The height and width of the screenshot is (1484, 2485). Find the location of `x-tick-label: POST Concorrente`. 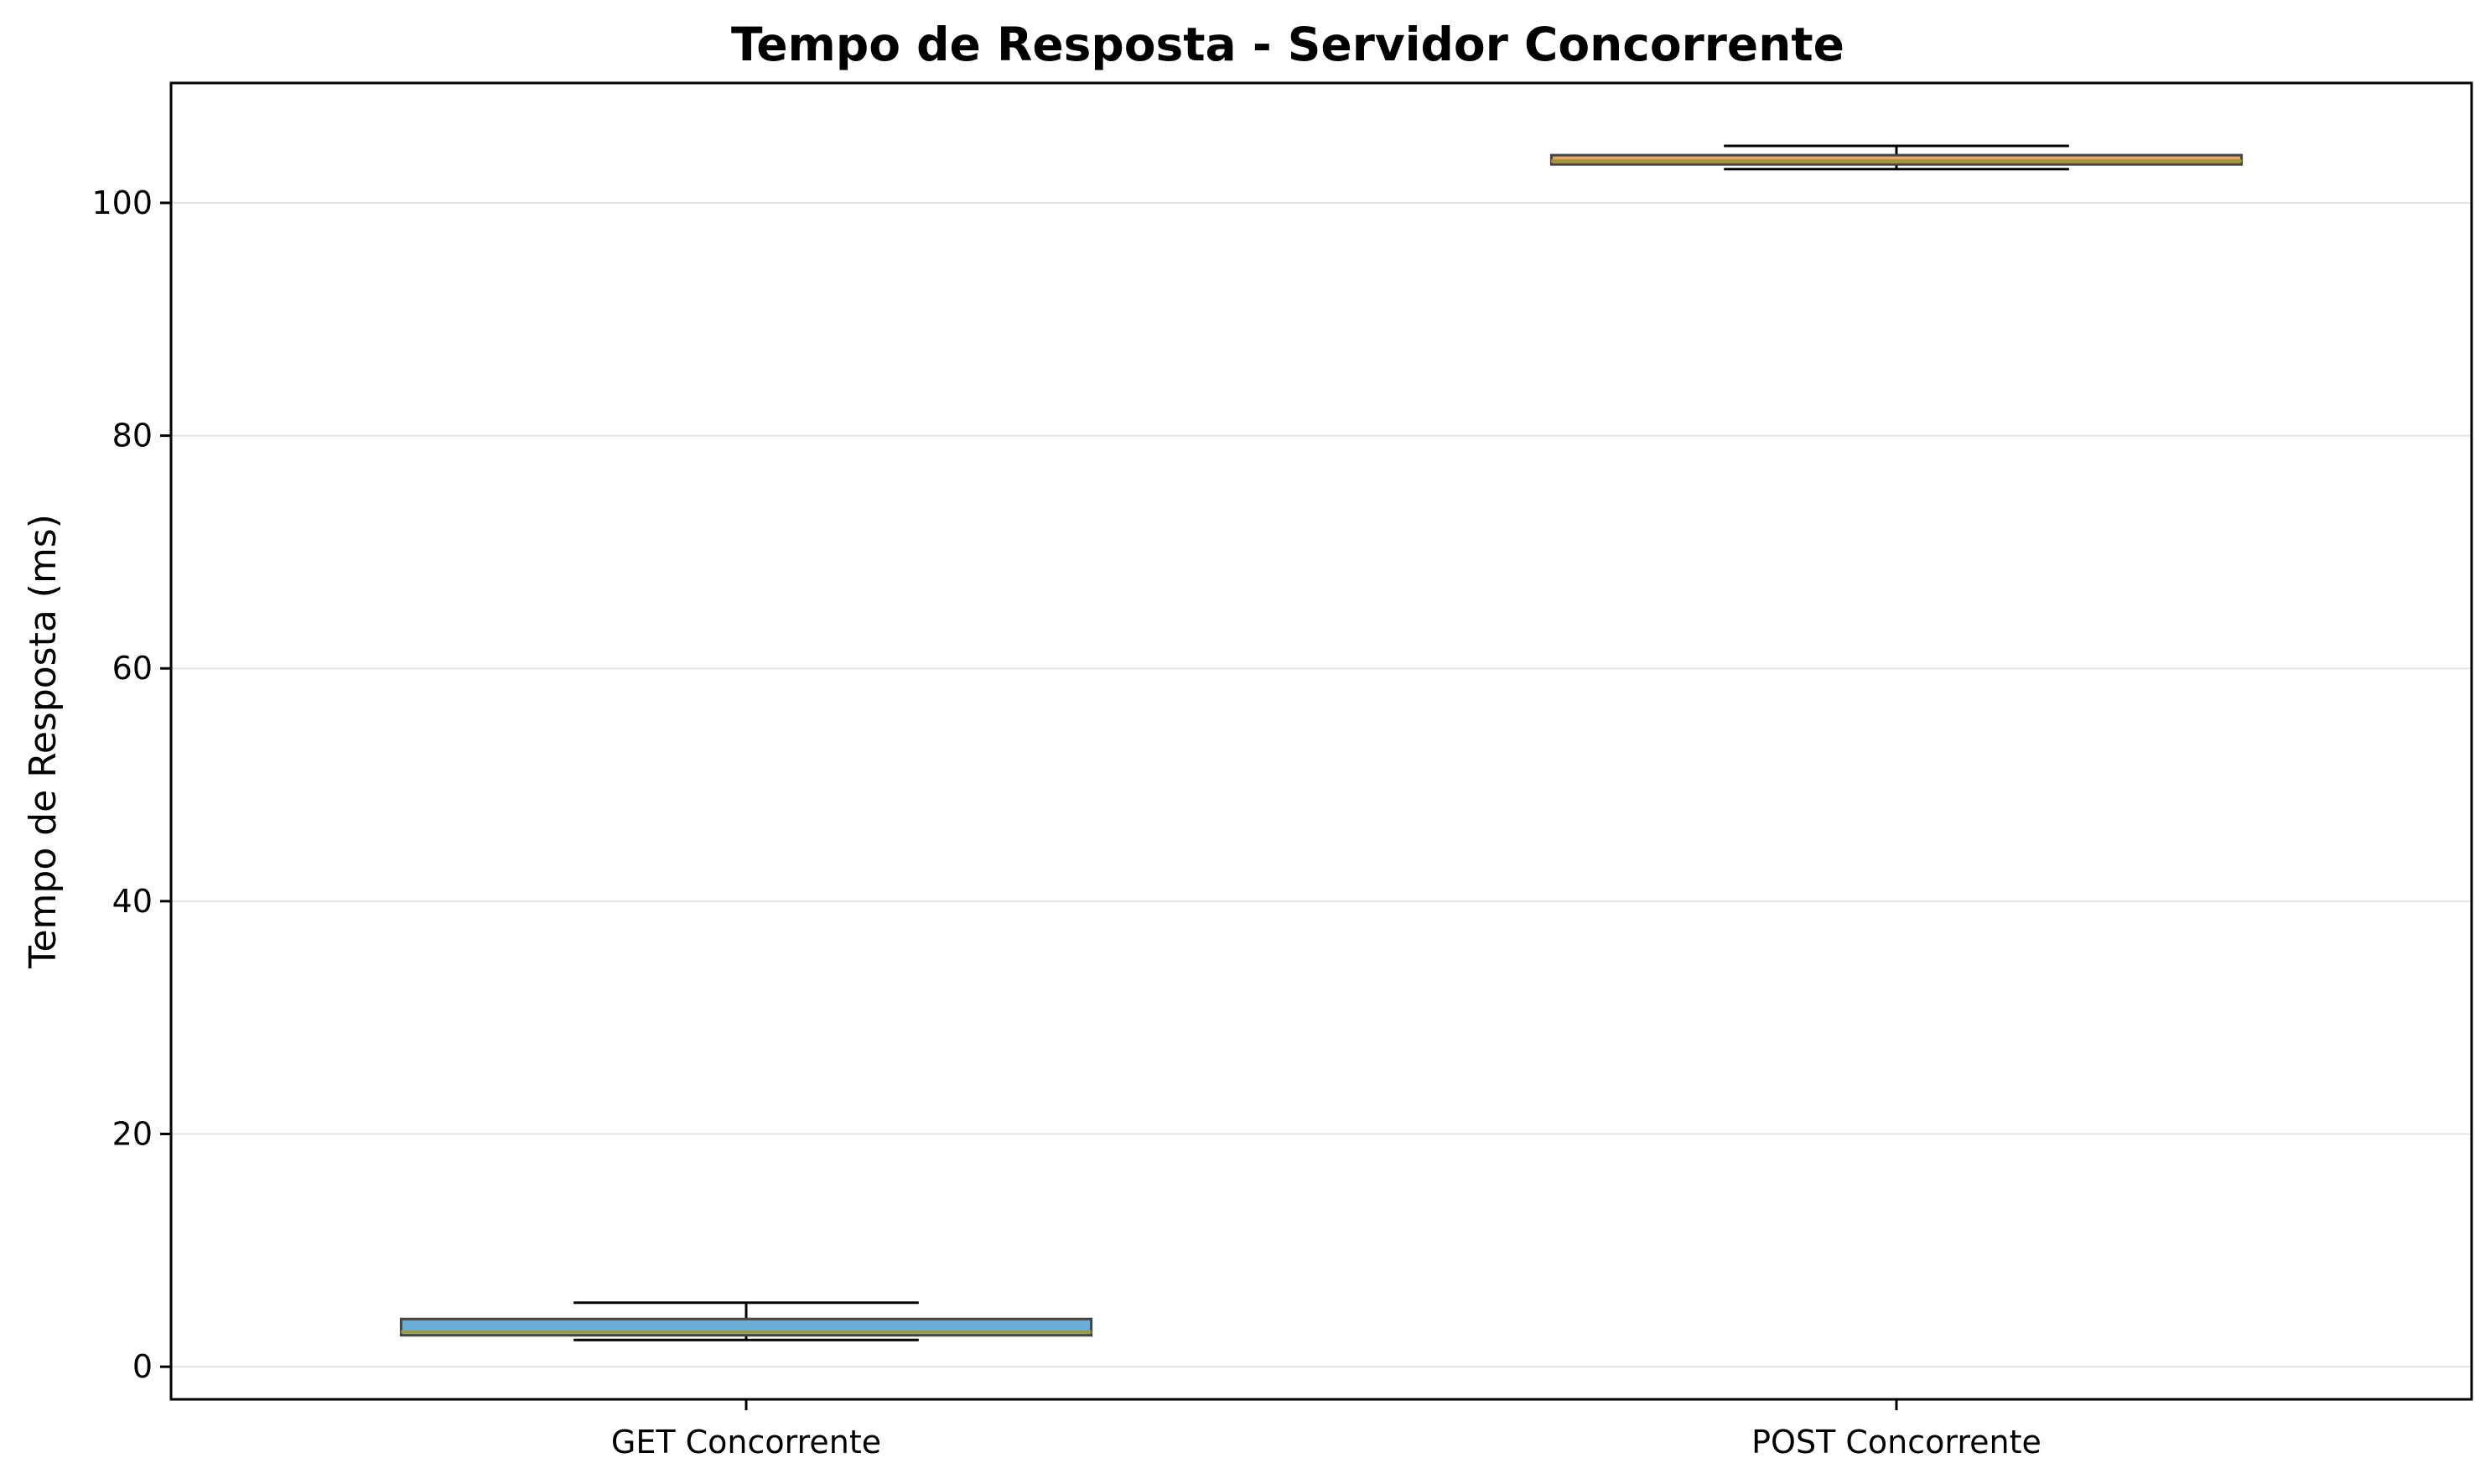

x-tick-label: POST Concorrente is located at coordinates (1896, 1442).